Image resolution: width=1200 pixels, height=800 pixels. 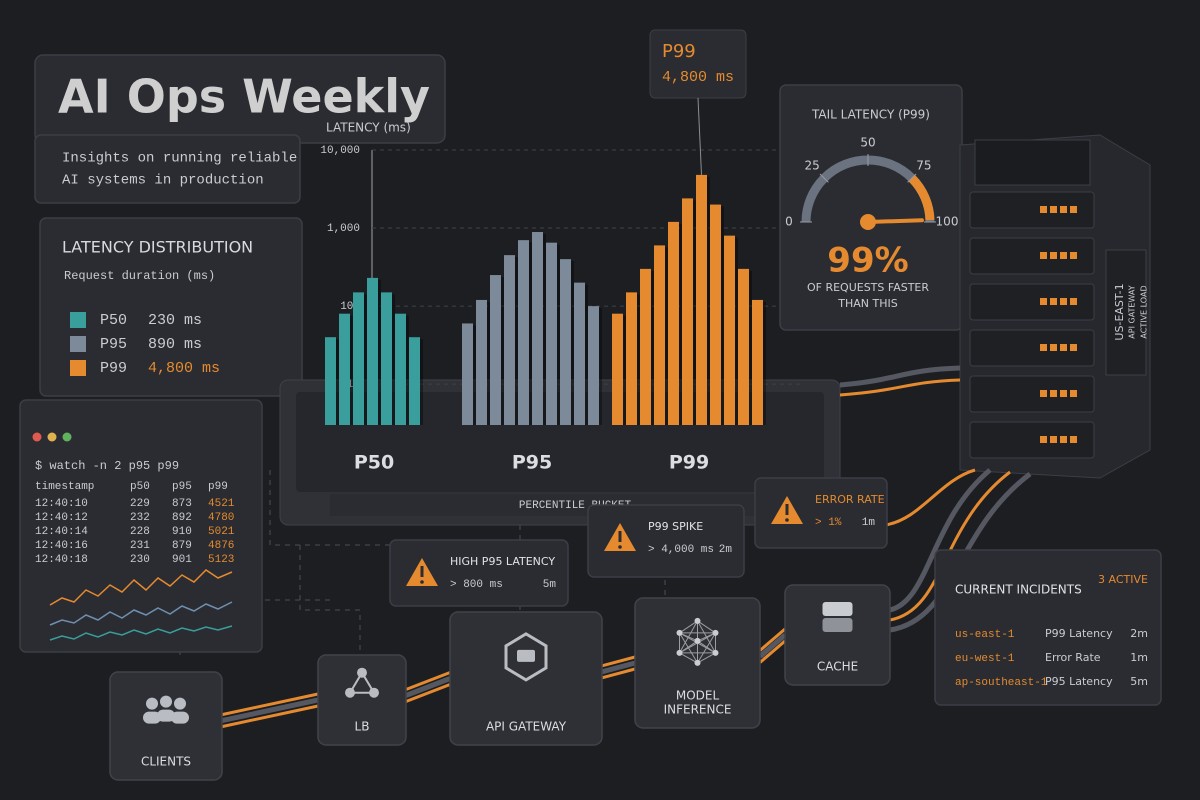 What do you see at coordinates (221, 518) in the screenshot?
I see `terminal-cell: 4780` at bounding box center [221, 518].